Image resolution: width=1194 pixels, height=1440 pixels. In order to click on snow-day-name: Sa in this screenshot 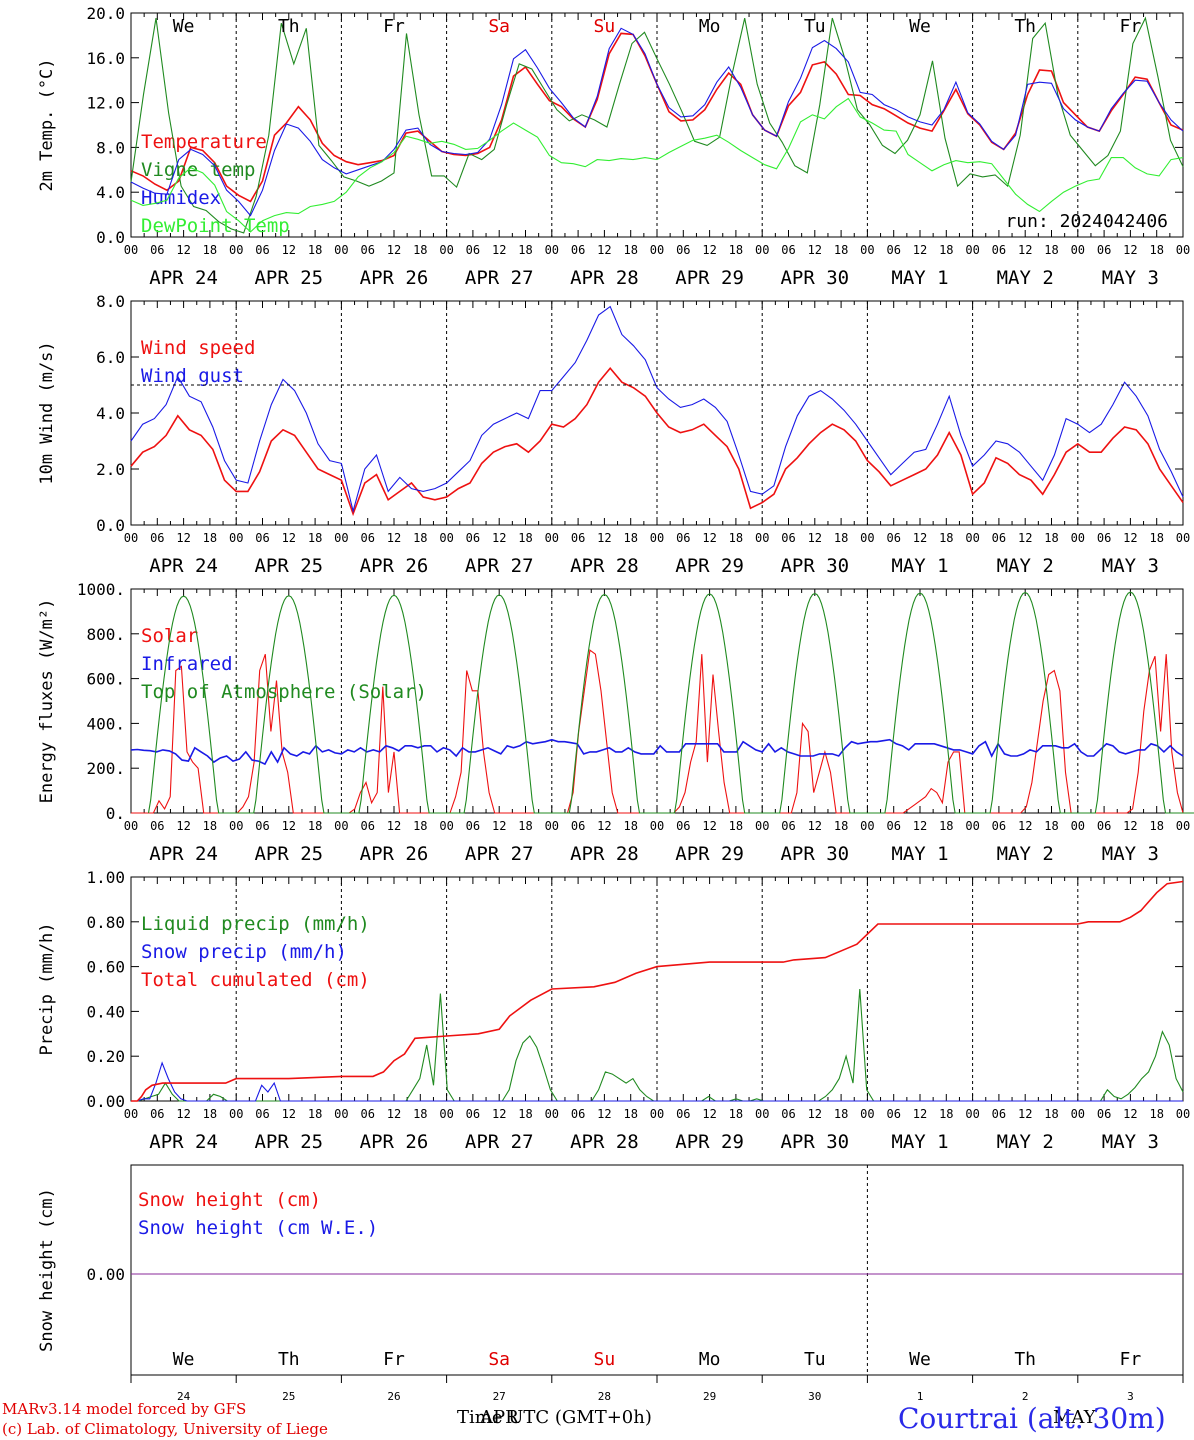, I will do `click(499, 1359)`.